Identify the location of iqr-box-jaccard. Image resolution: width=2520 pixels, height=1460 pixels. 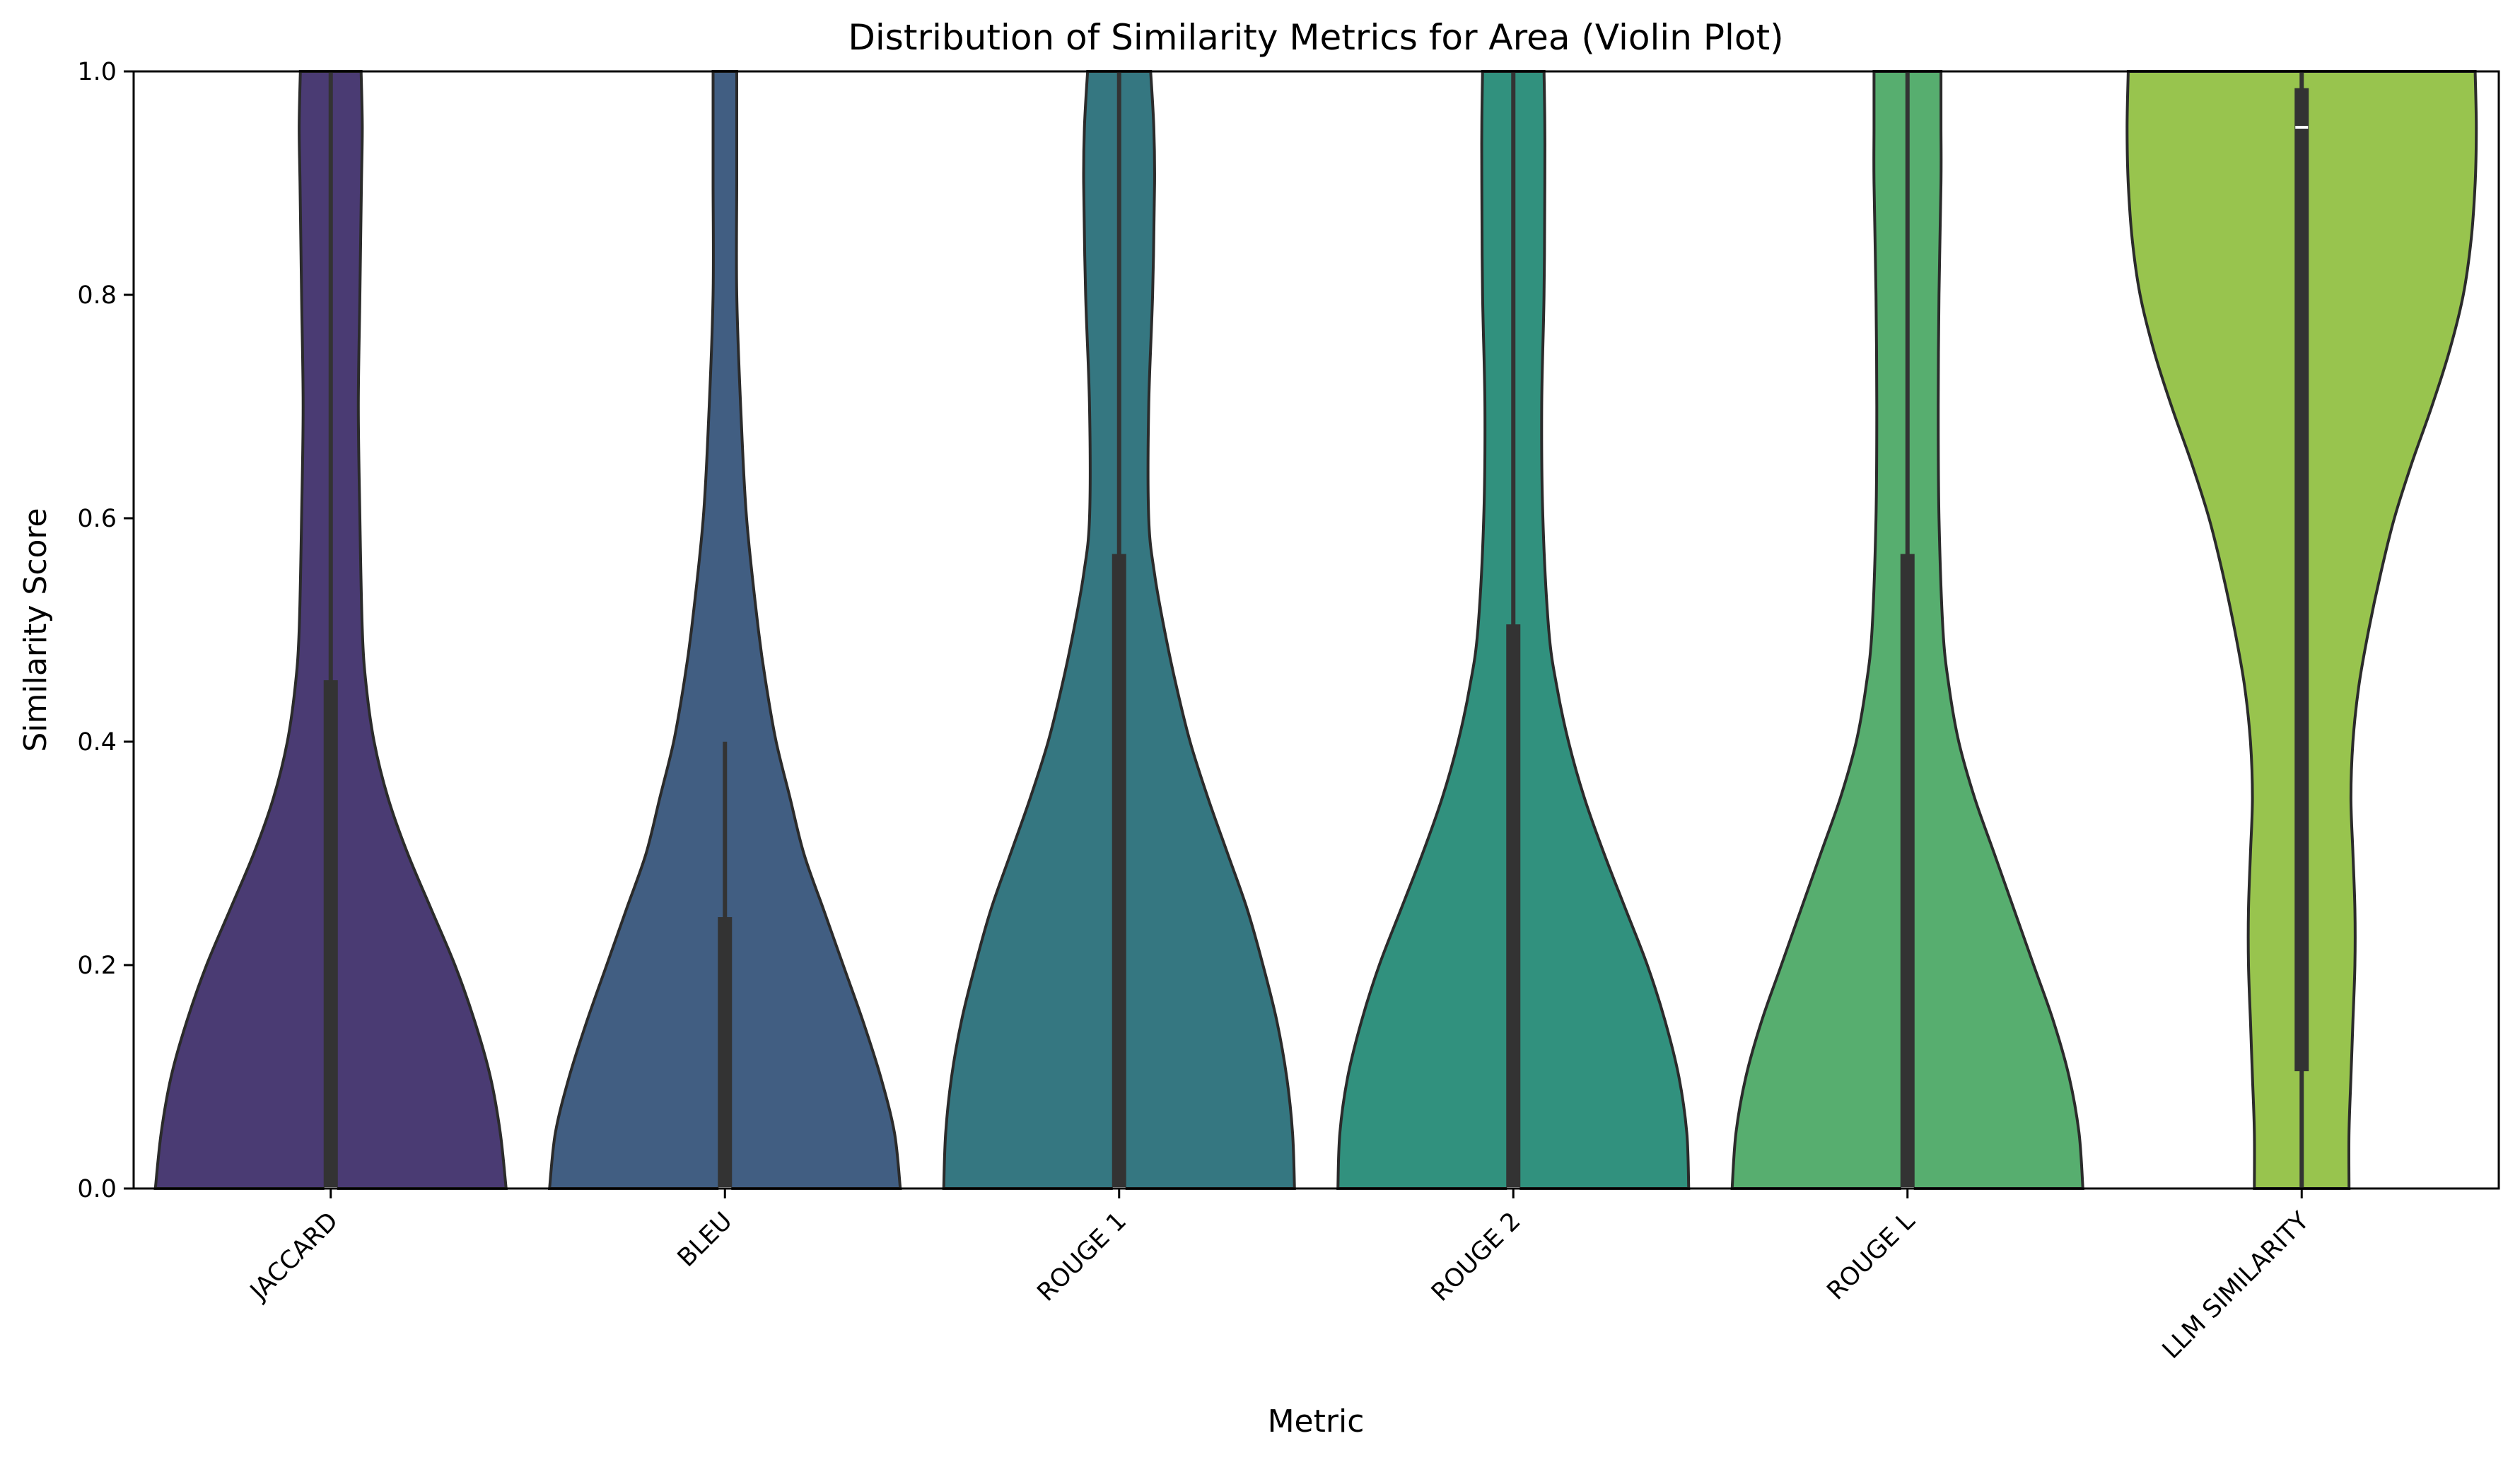
(330, 934).